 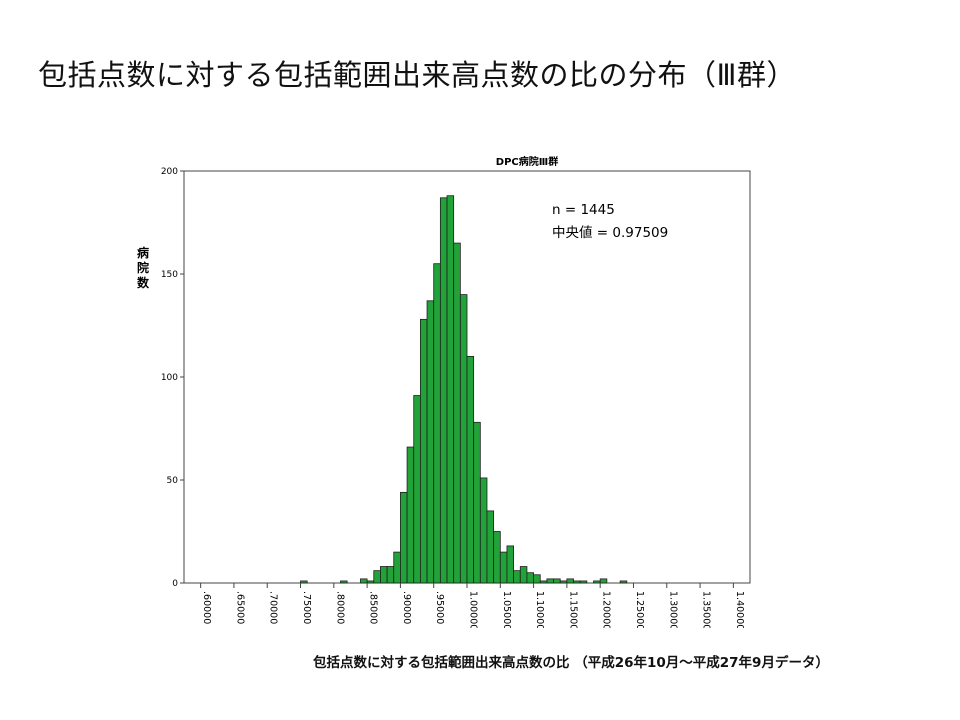 What do you see at coordinates (610, 233) in the screenshot?
I see `annotation-median: 中央値 = 0.97509` at bounding box center [610, 233].